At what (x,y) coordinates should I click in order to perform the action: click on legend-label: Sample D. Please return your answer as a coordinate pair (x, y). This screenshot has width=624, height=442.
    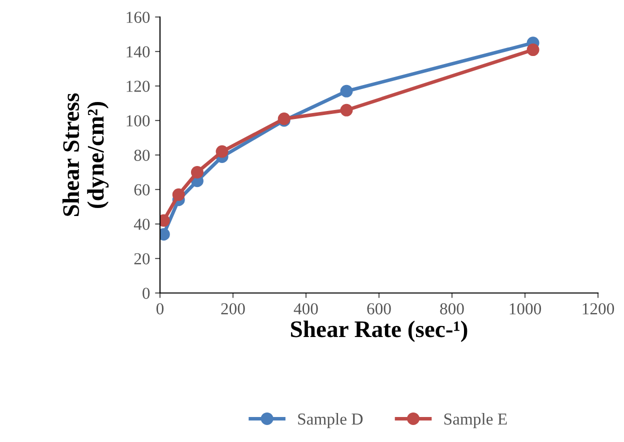
    Looking at the image, I should click on (330, 420).